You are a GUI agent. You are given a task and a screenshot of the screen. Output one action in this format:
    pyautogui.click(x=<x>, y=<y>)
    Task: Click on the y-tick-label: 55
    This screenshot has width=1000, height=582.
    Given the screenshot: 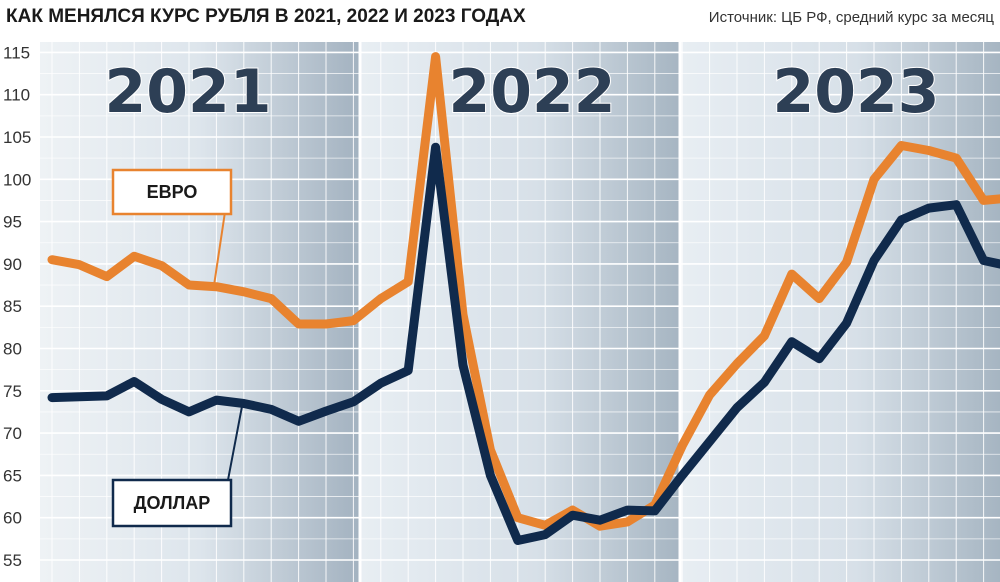 What is the action you would take?
    pyautogui.click(x=12, y=560)
    